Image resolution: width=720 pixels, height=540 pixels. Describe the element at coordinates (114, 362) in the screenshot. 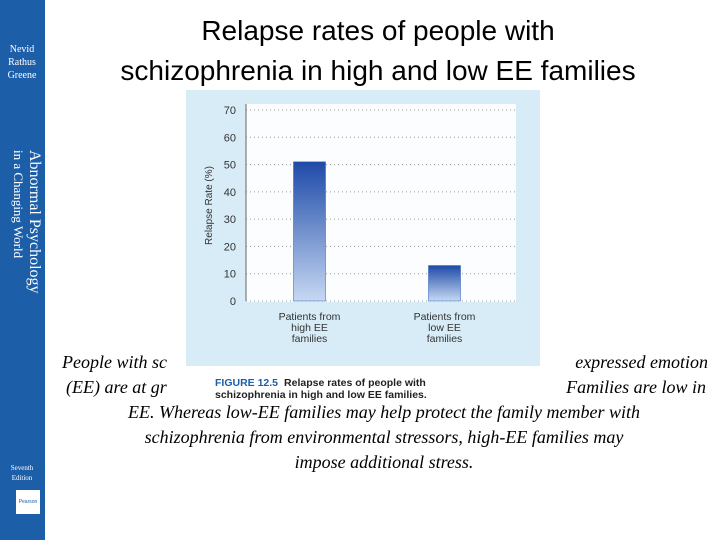

I see `paragraph-text: People with sc` at that location.